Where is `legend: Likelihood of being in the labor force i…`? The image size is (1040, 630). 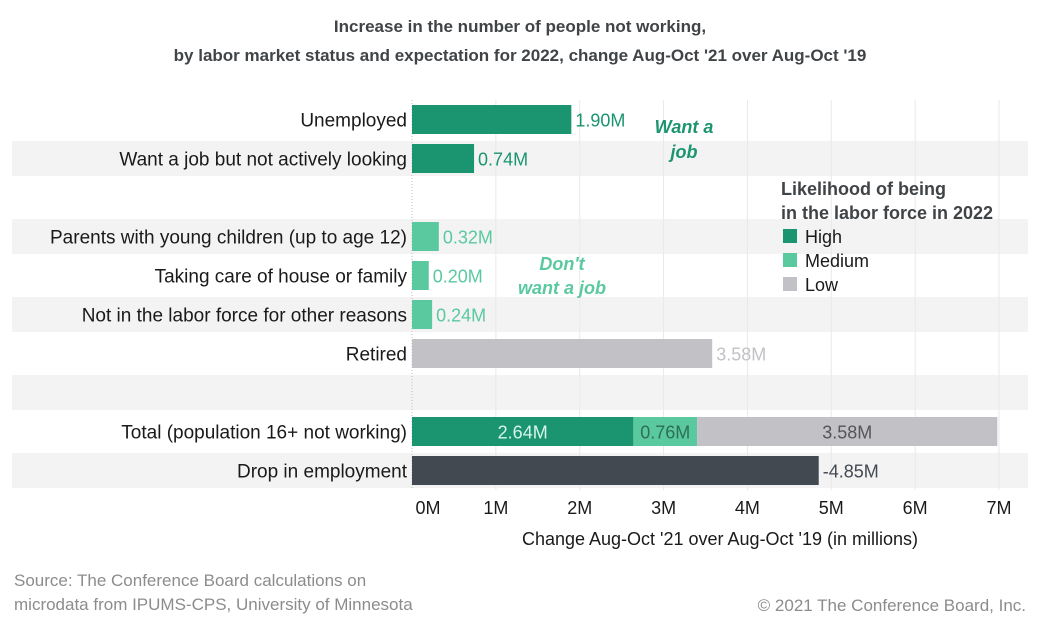
legend: Likelihood of being in the labor force i… is located at coordinates (887, 237).